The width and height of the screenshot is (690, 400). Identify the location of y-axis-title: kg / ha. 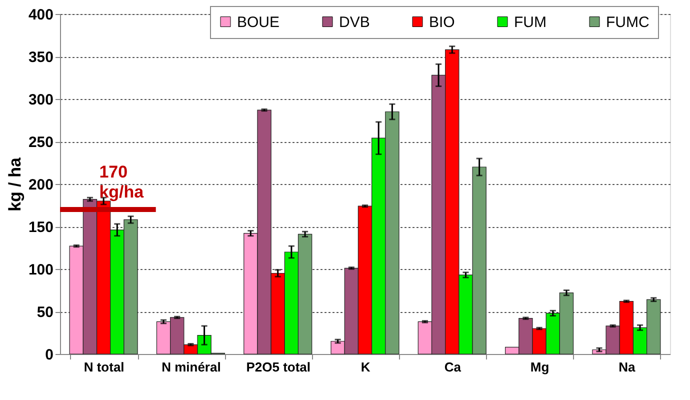
(14, 184).